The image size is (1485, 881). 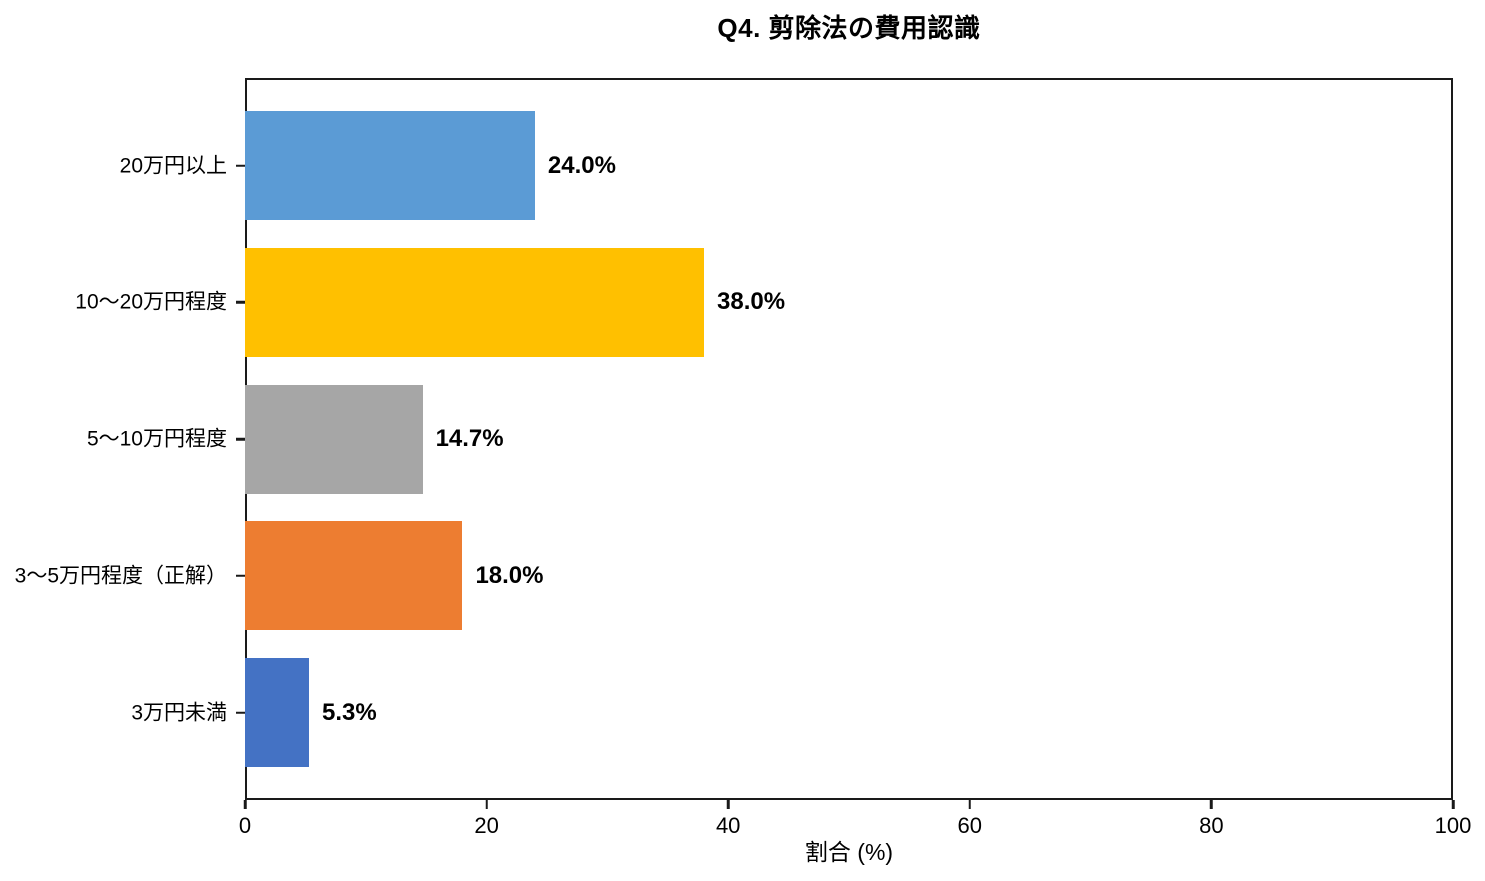 What do you see at coordinates (151, 302) in the screenshot?
I see `category-label: 10〜20万円程度` at bounding box center [151, 302].